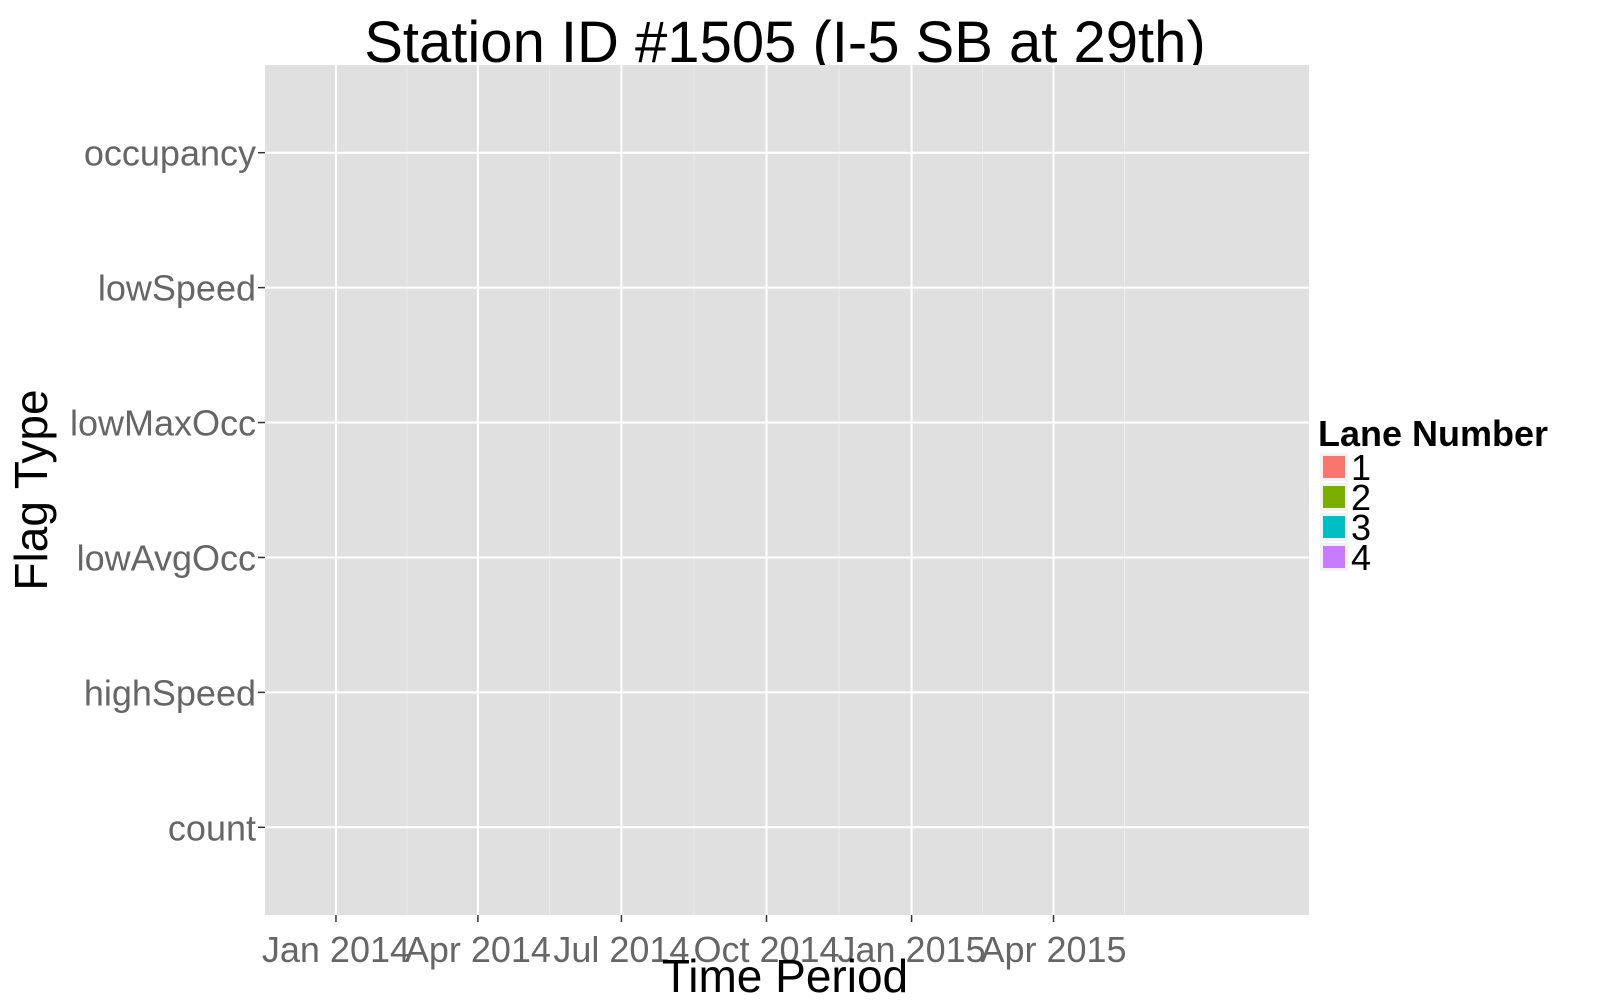  What do you see at coordinates (1361, 557) in the screenshot?
I see `legend-entry-label: 4` at bounding box center [1361, 557].